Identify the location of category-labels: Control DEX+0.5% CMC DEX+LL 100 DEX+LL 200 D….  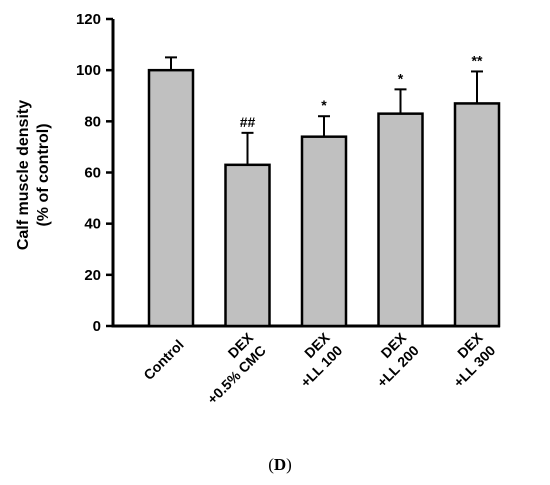
(319, 368).